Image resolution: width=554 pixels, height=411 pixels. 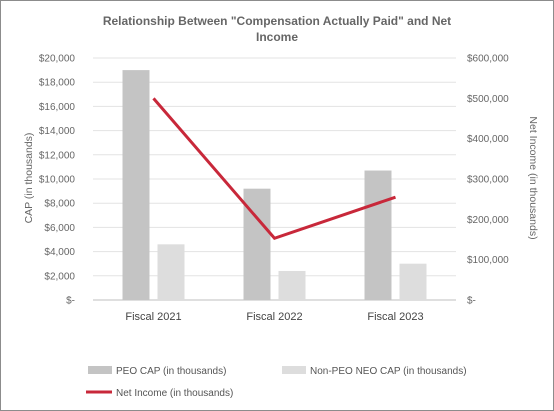 I want to click on legend-swatch-peo-cap, so click(x=100, y=370).